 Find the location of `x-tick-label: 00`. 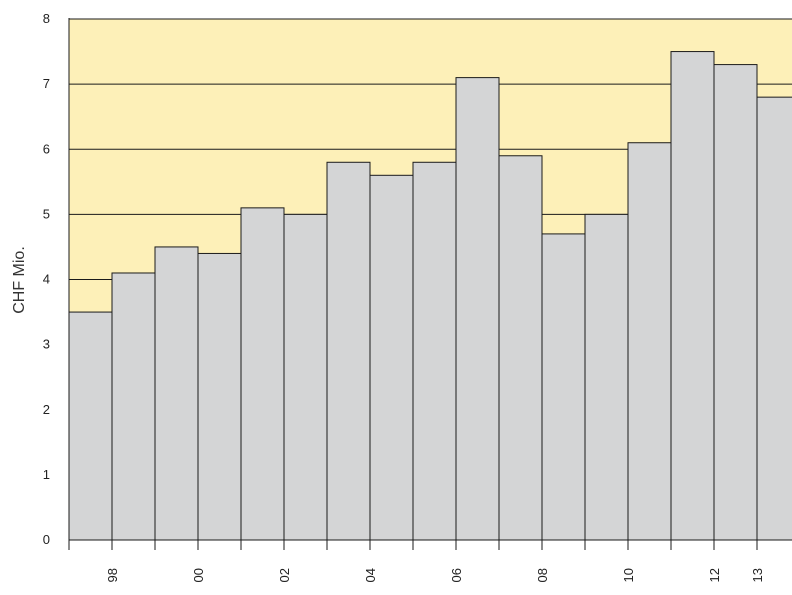

x-tick-label: 00 is located at coordinates (198, 575).